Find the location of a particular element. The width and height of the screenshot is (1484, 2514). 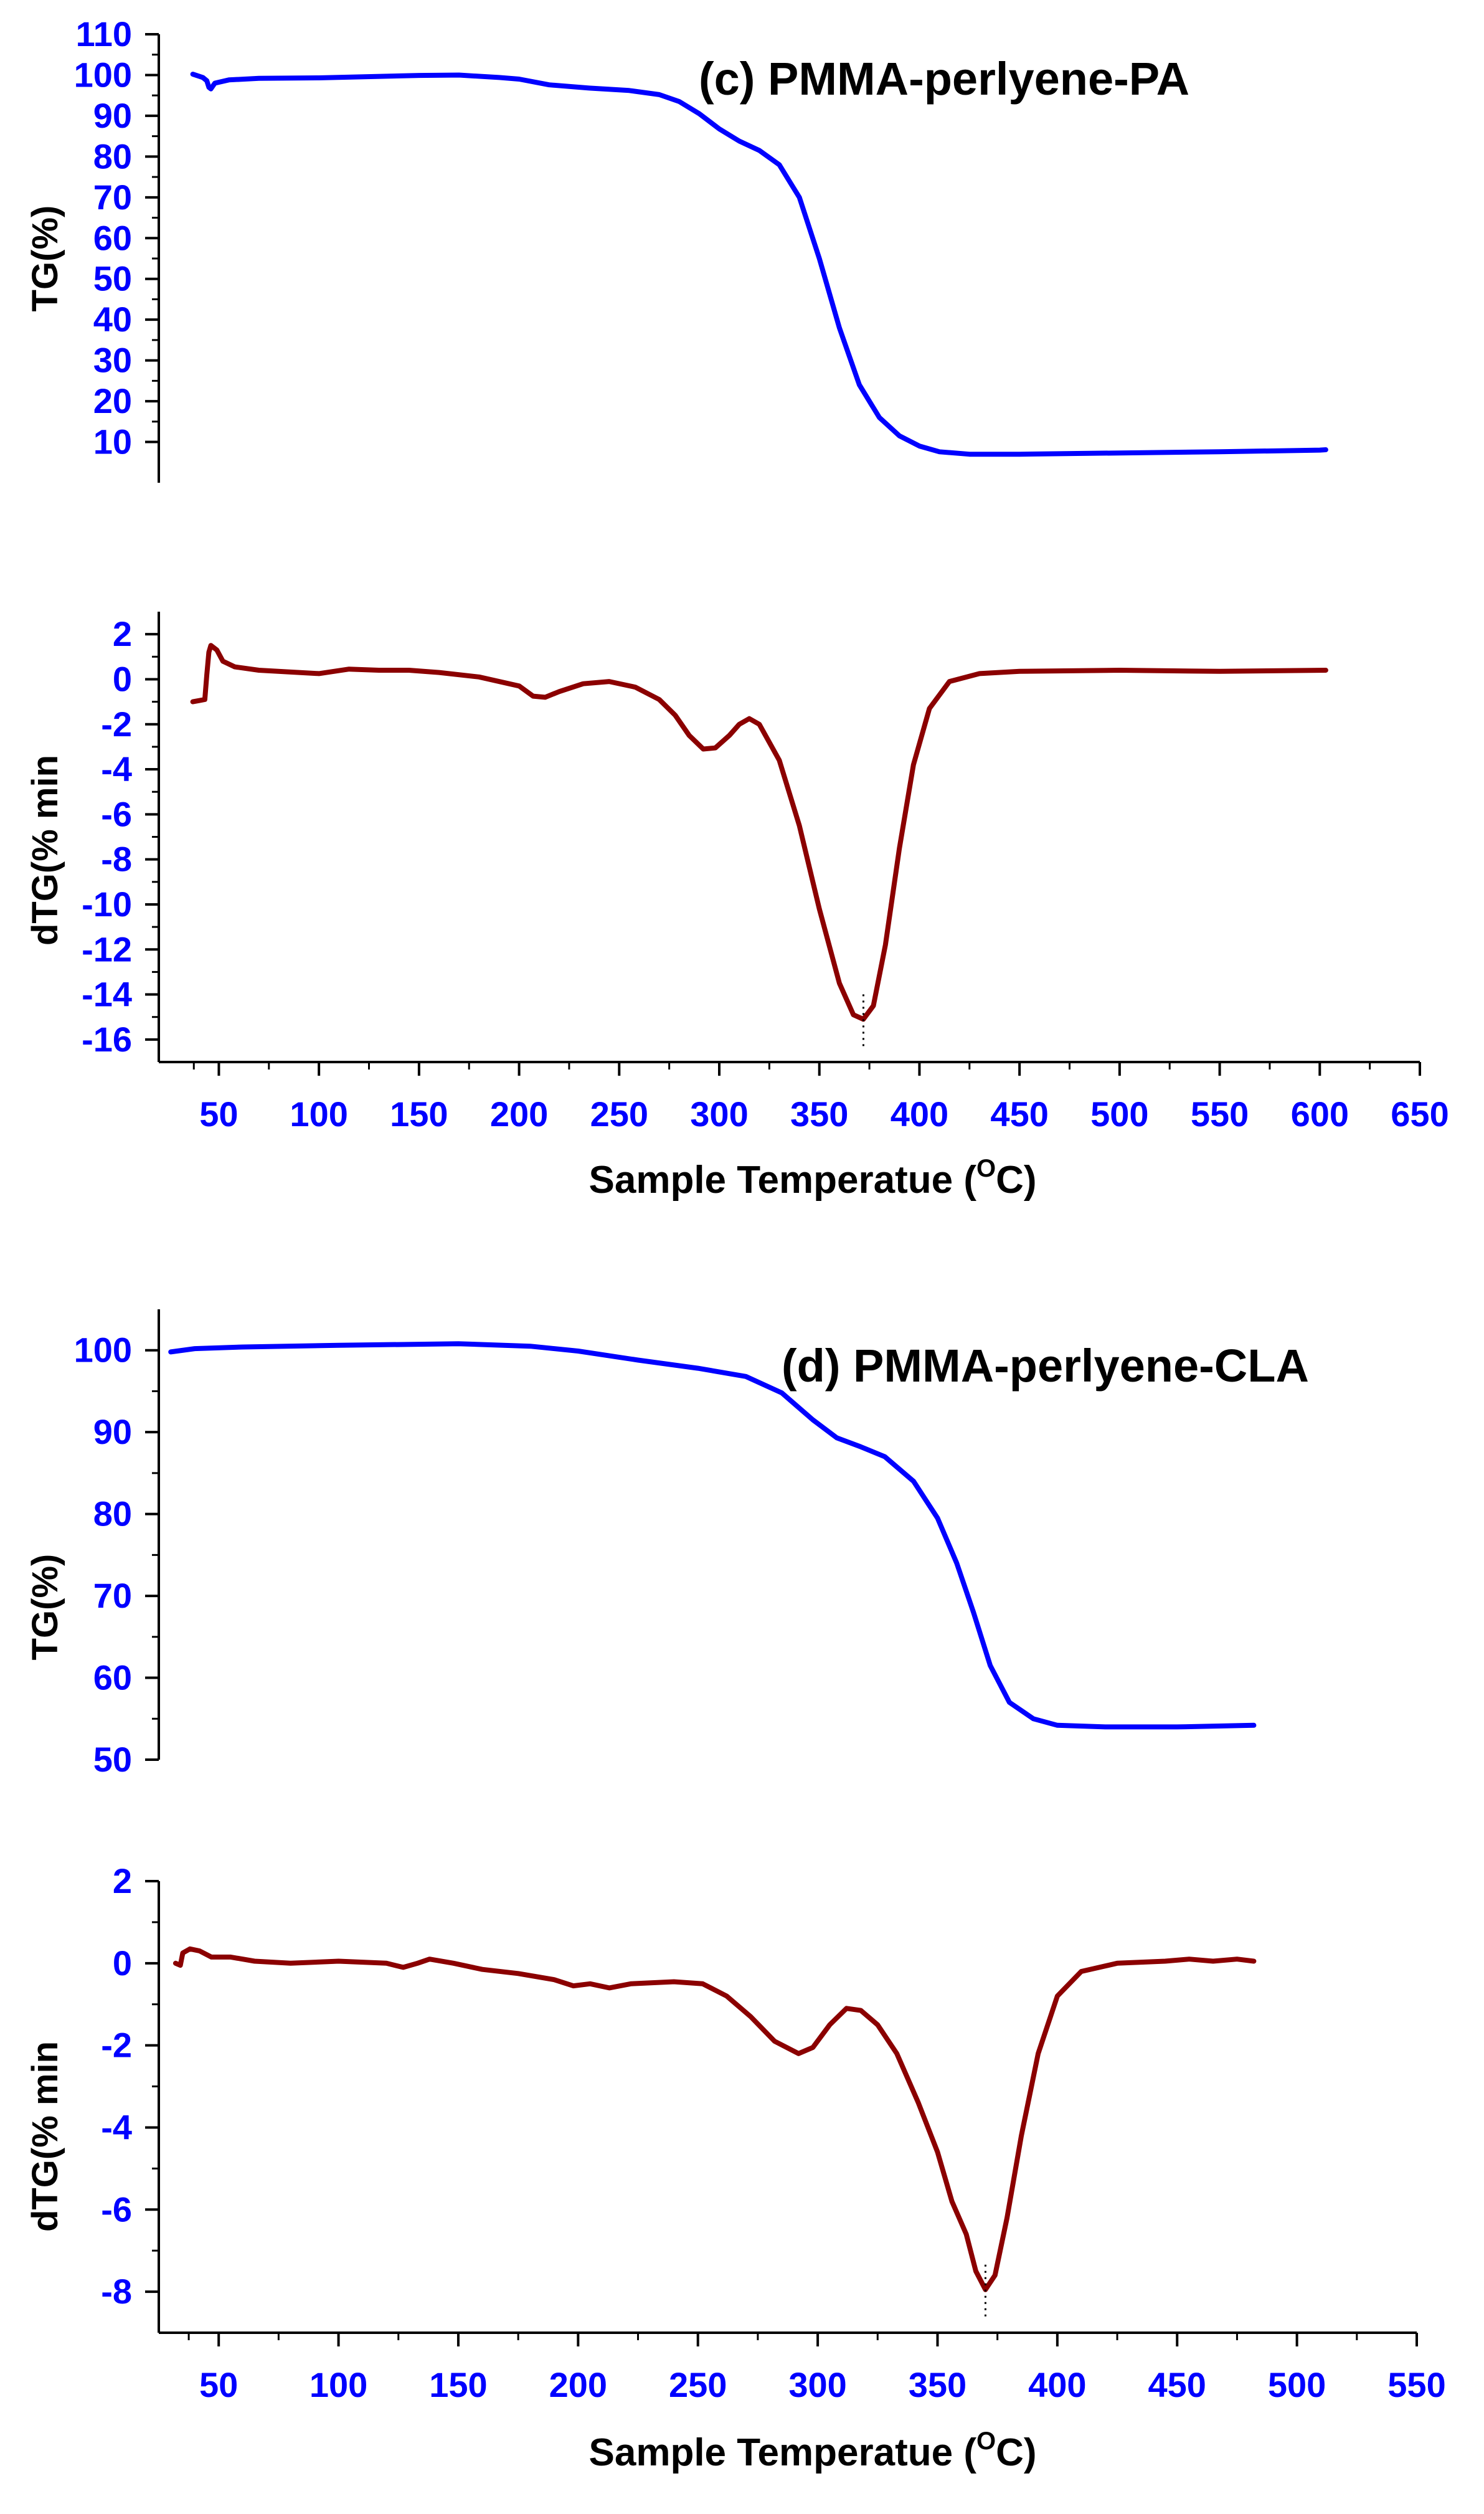

panel-c-tg-ytick-label: 90 is located at coordinates (112, 115).